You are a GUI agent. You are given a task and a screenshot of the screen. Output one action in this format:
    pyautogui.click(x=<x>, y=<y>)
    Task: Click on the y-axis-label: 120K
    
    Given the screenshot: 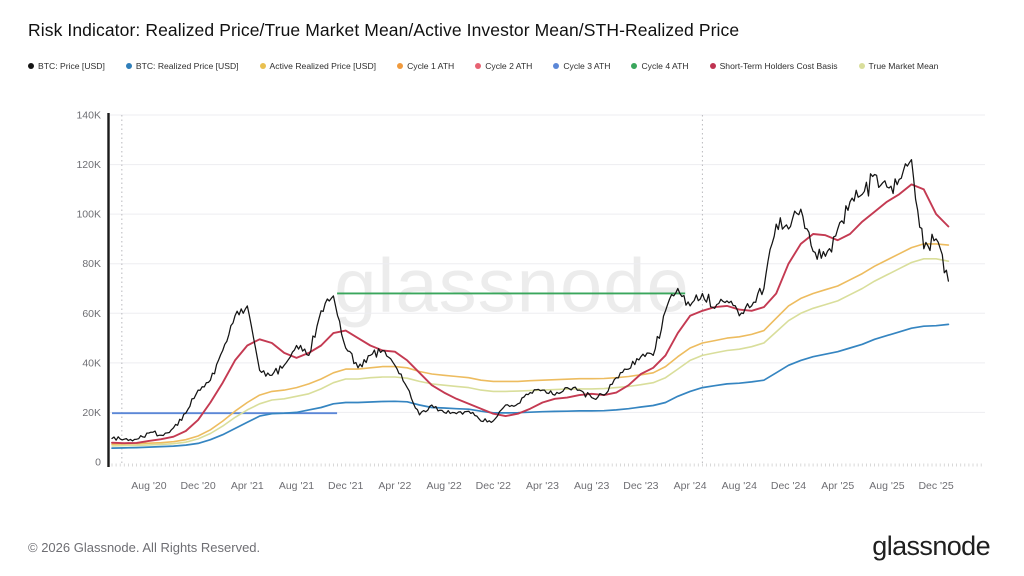 What is the action you would take?
    pyautogui.click(x=88, y=165)
    